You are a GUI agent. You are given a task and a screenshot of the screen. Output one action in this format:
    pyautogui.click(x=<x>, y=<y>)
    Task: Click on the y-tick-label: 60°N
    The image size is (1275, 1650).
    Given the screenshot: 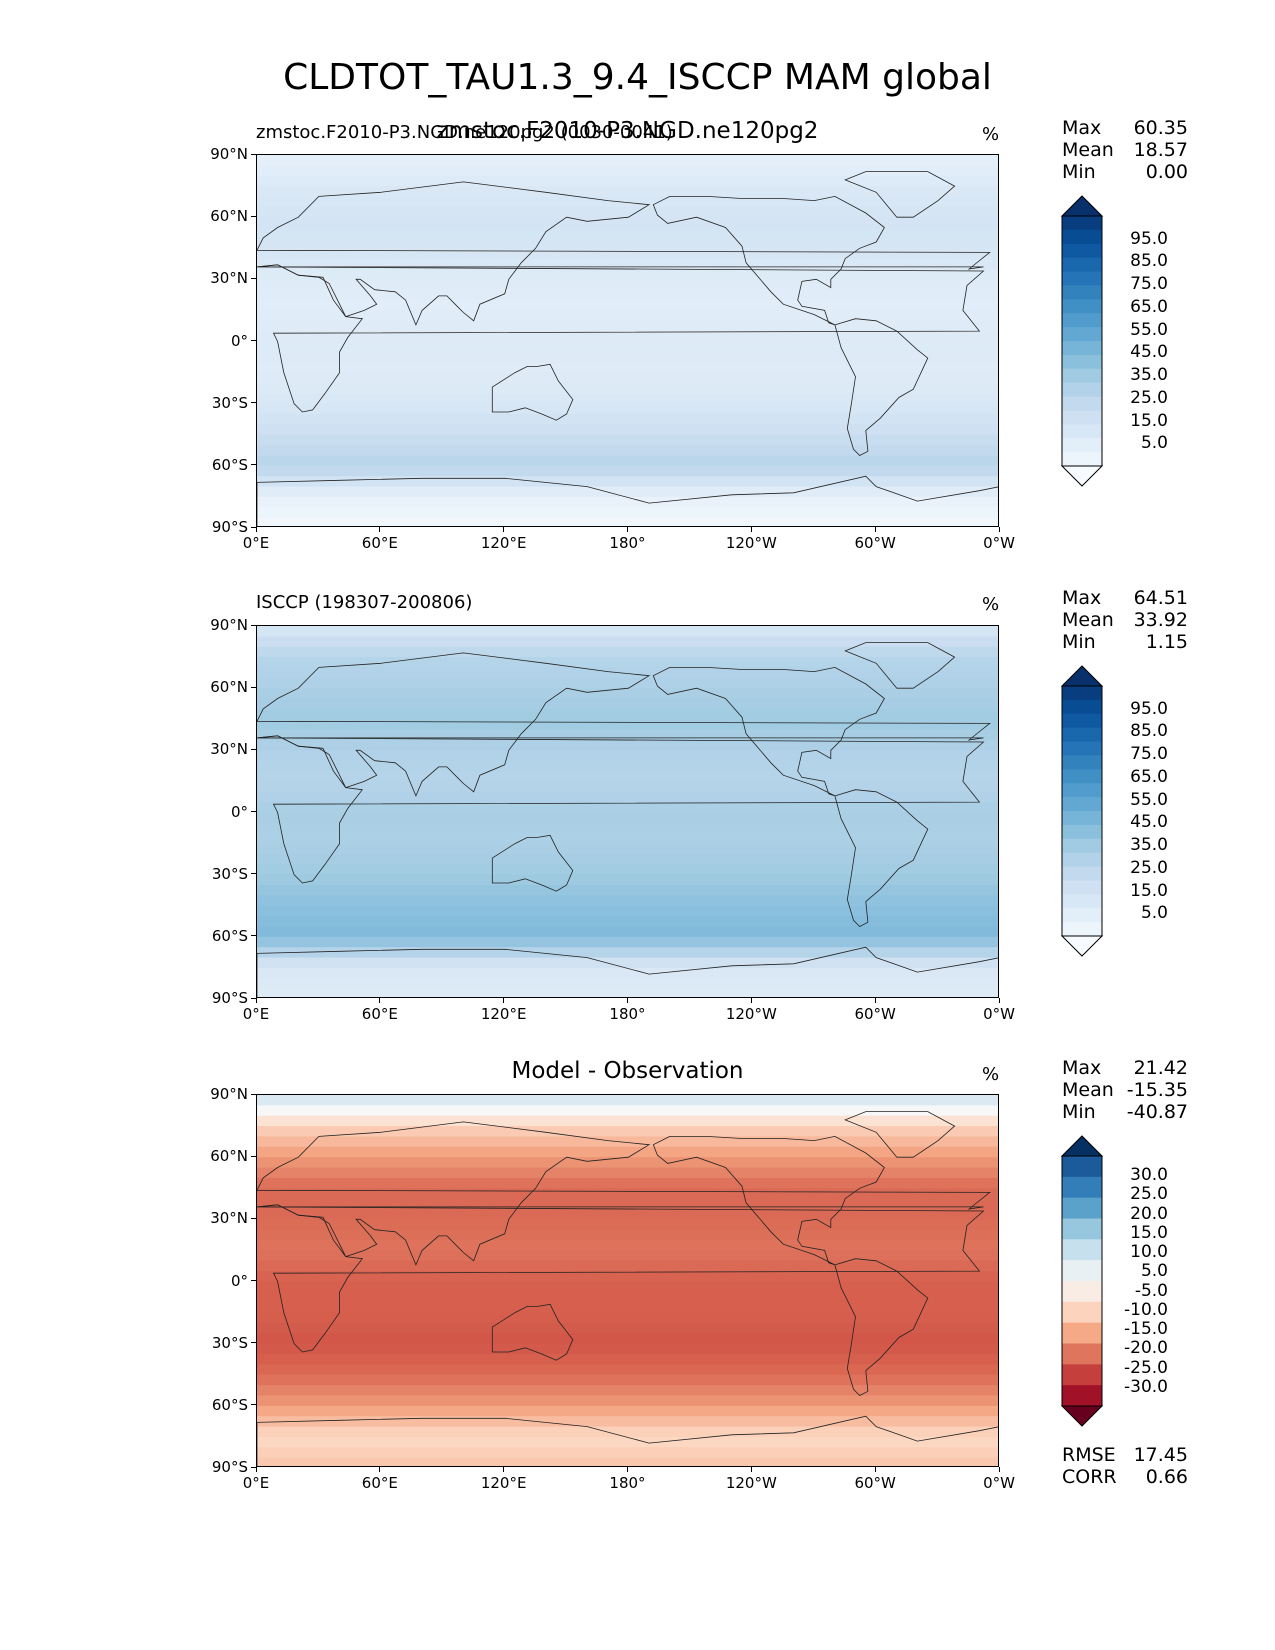 What is the action you would take?
    pyautogui.click(x=229, y=687)
    